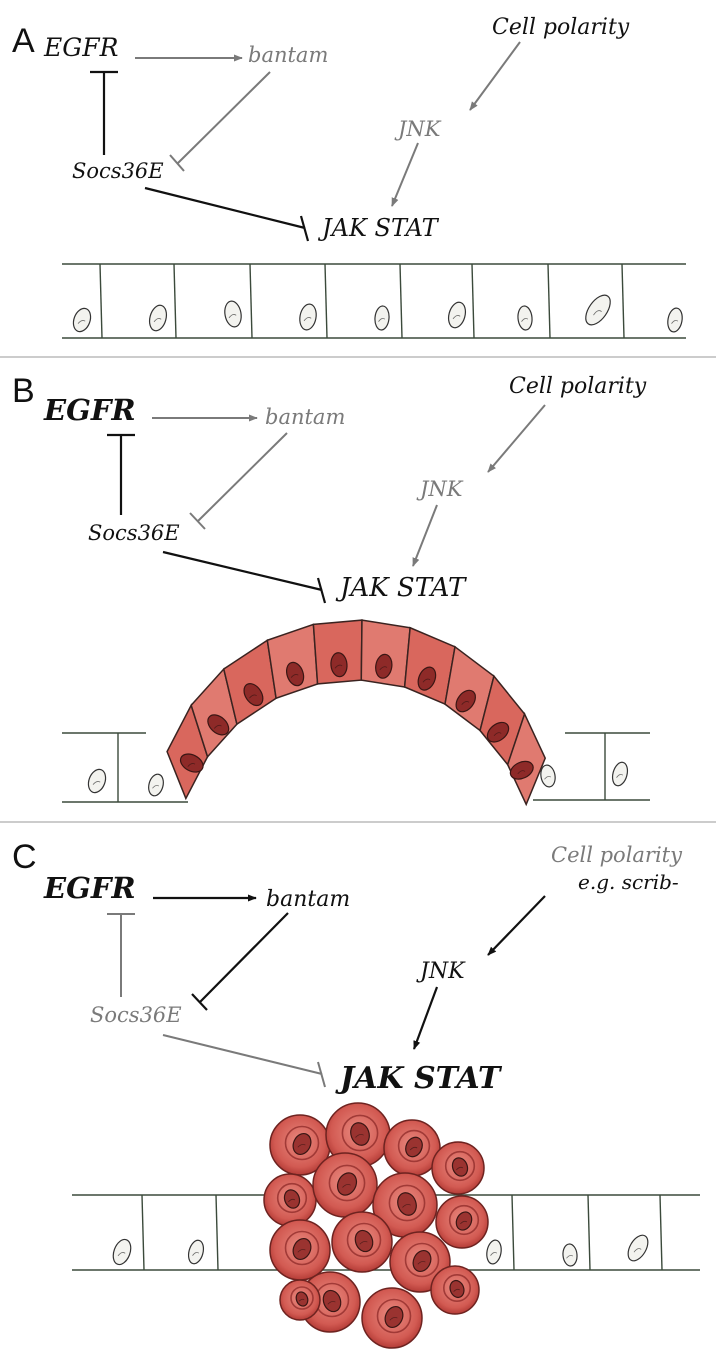 This screenshot has height=1358, width=716. Describe the element at coordinates (23, 41) in the screenshot. I see `panel-a-letter: A` at that location.